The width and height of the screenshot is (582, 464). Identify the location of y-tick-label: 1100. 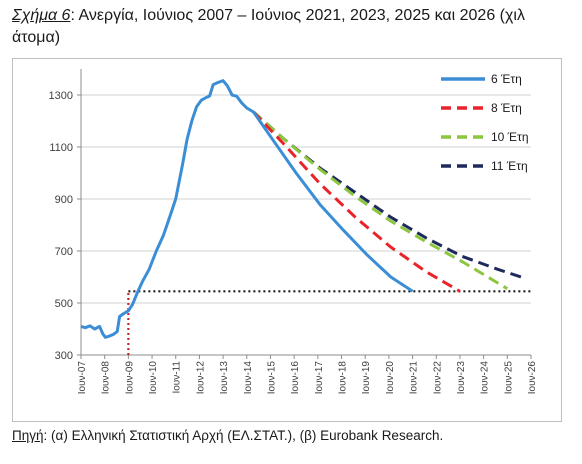
(61, 148).